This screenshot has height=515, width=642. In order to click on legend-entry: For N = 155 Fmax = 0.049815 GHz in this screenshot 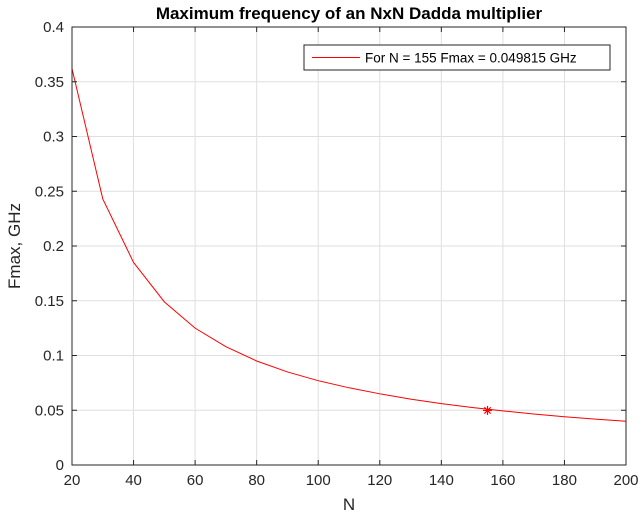, I will do `click(471, 58)`.